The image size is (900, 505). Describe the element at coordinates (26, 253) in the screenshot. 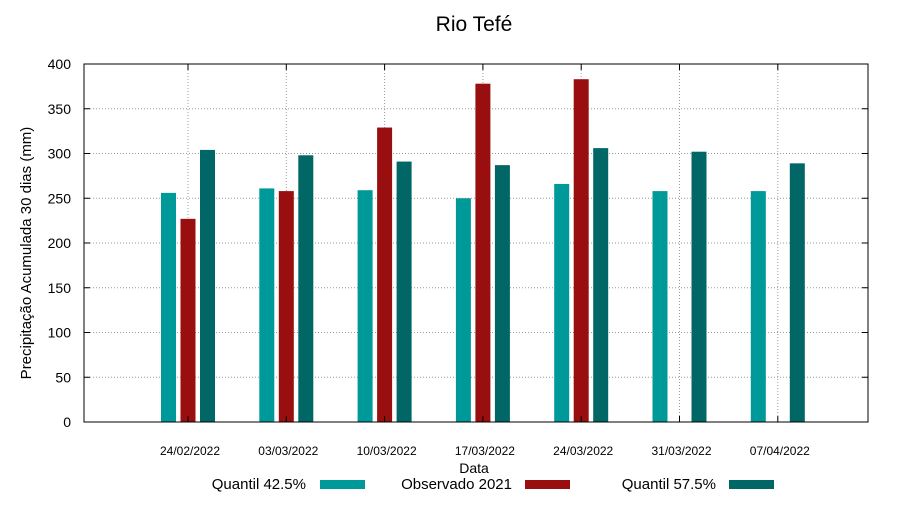

I see `y-axis-label: Precipitação Acumulada 30 dias (mm)` at that location.